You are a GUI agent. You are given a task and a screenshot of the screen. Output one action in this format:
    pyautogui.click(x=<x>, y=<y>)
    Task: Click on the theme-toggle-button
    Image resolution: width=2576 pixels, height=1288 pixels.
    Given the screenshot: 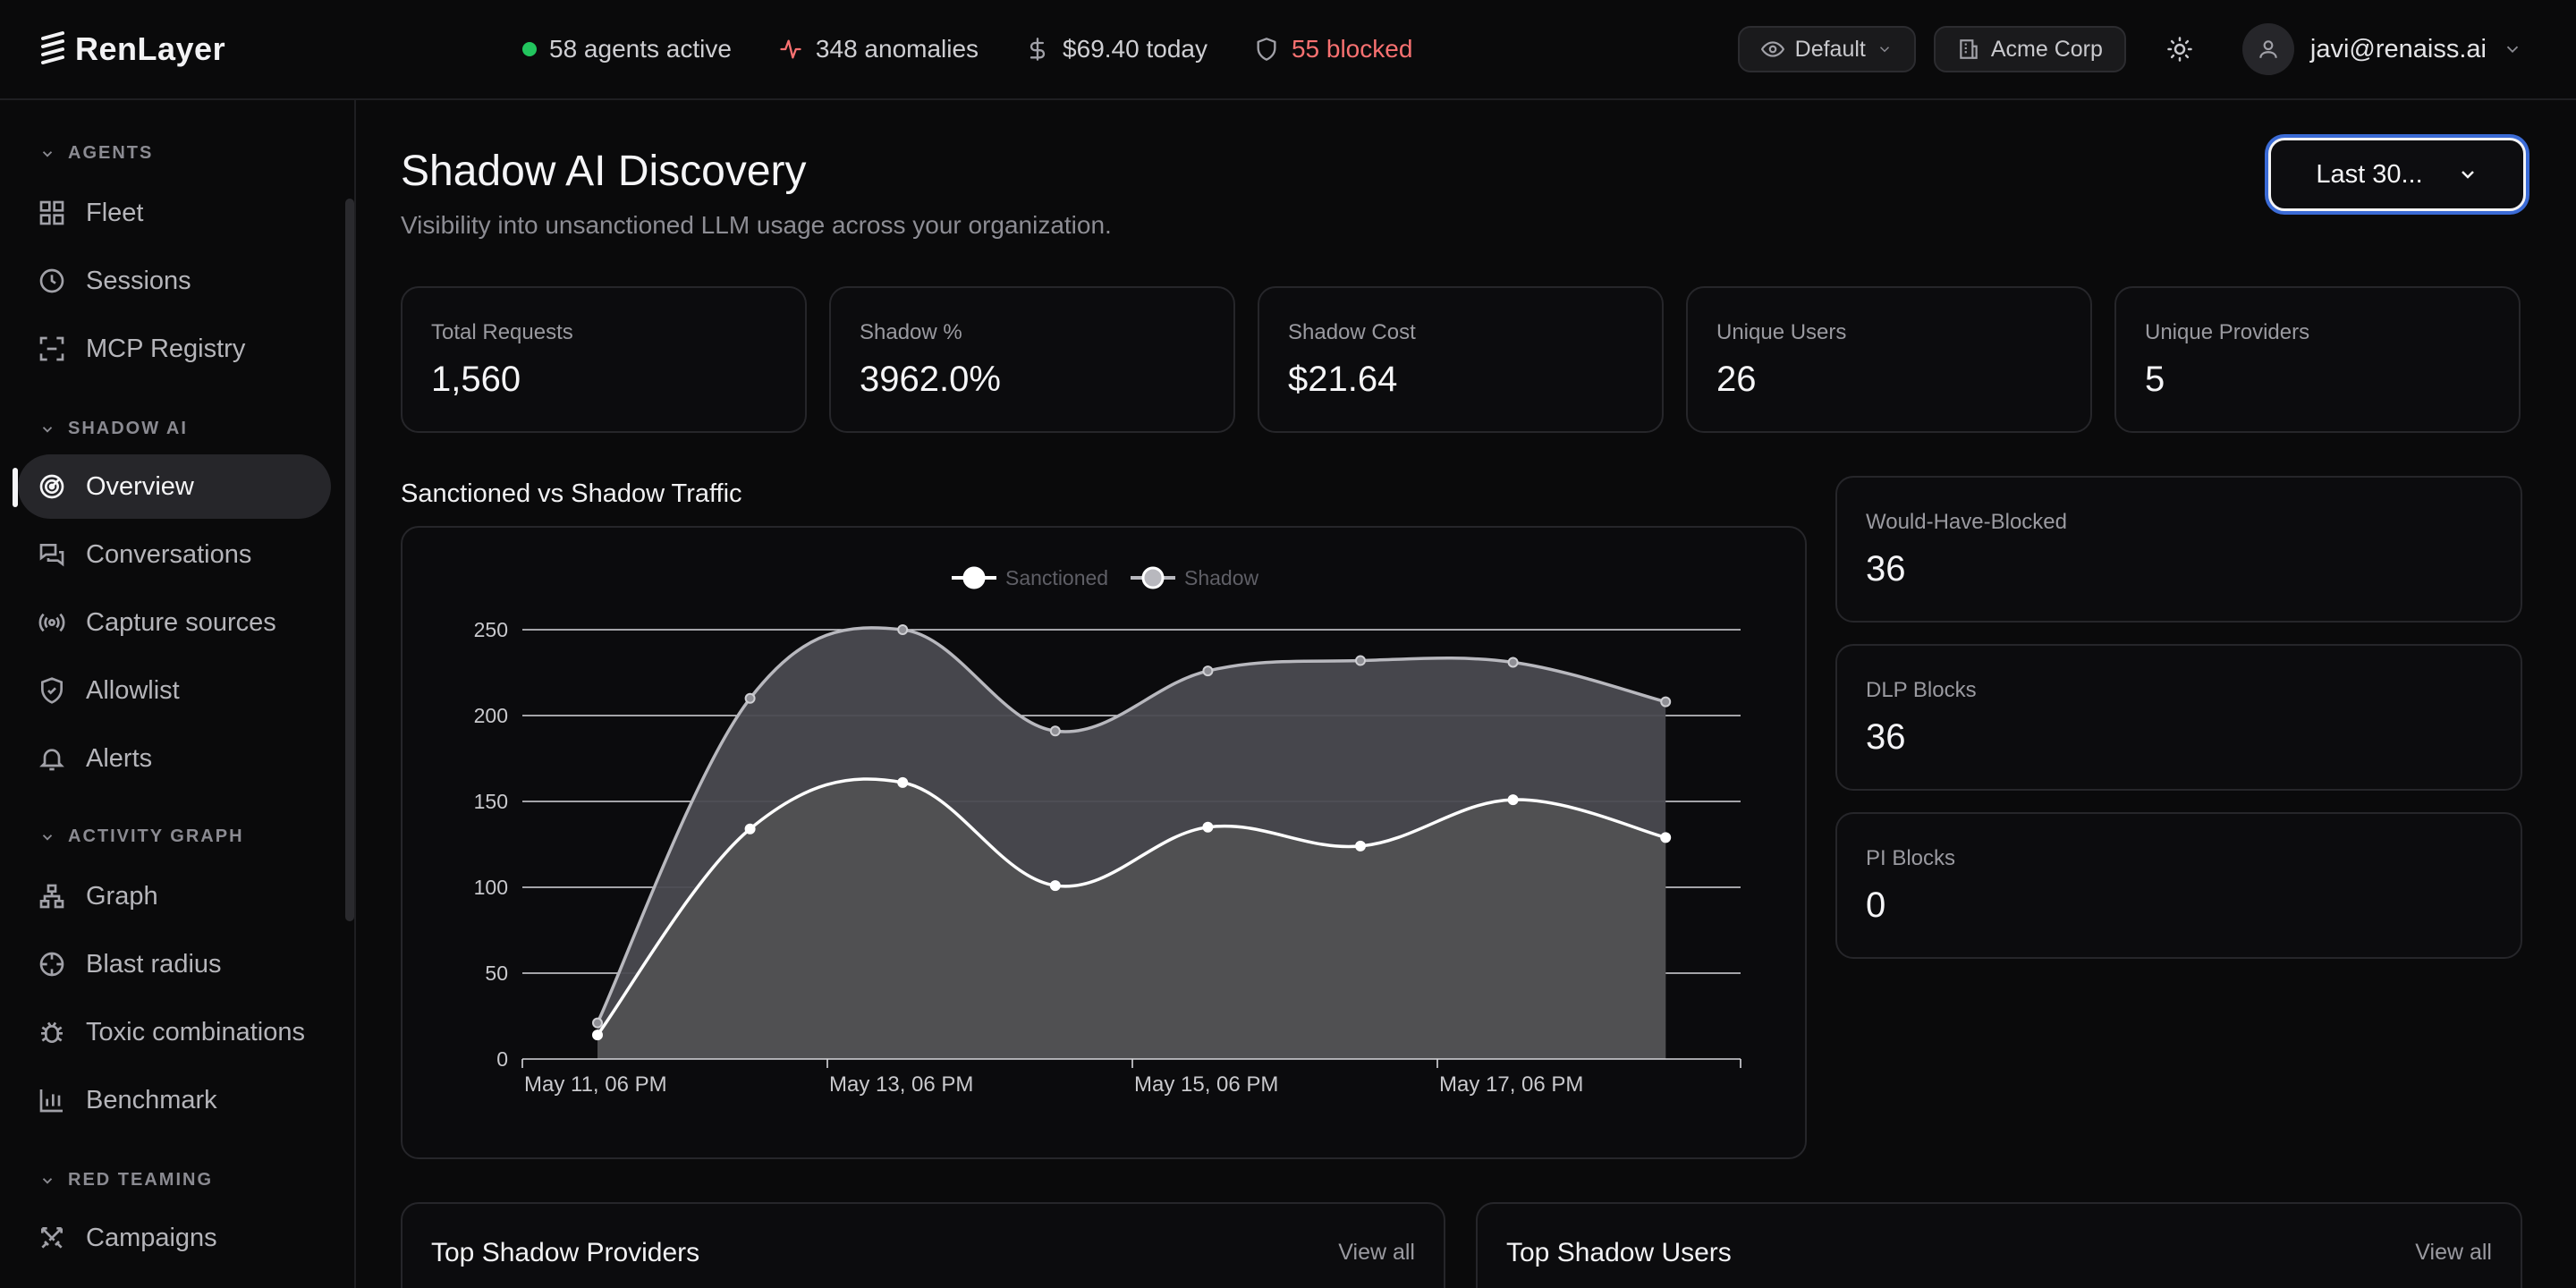 What is the action you would take?
    pyautogui.click(x=2180, y=49)
    